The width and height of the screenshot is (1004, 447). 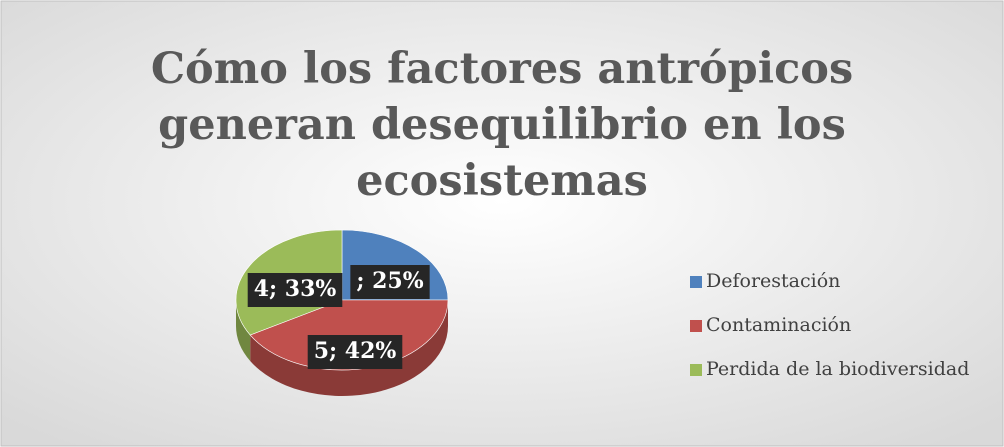 I want to click on legend-label: Contaminación, so click(x=778, y=325).